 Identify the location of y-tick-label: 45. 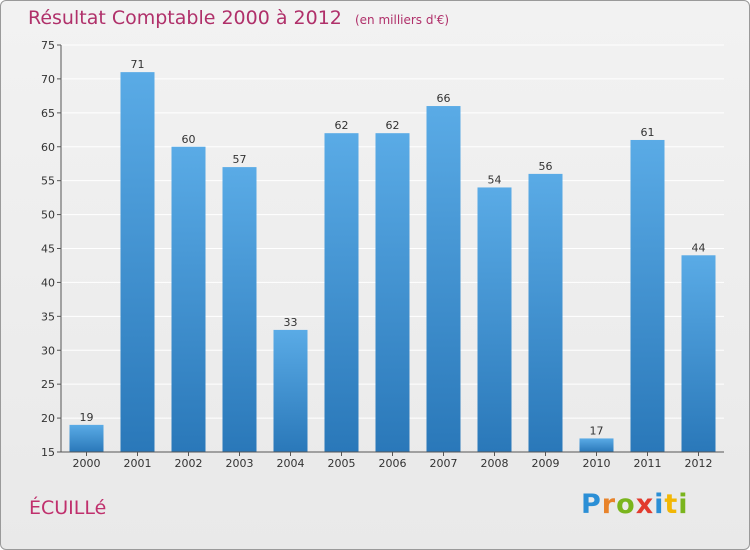
(48, 249).